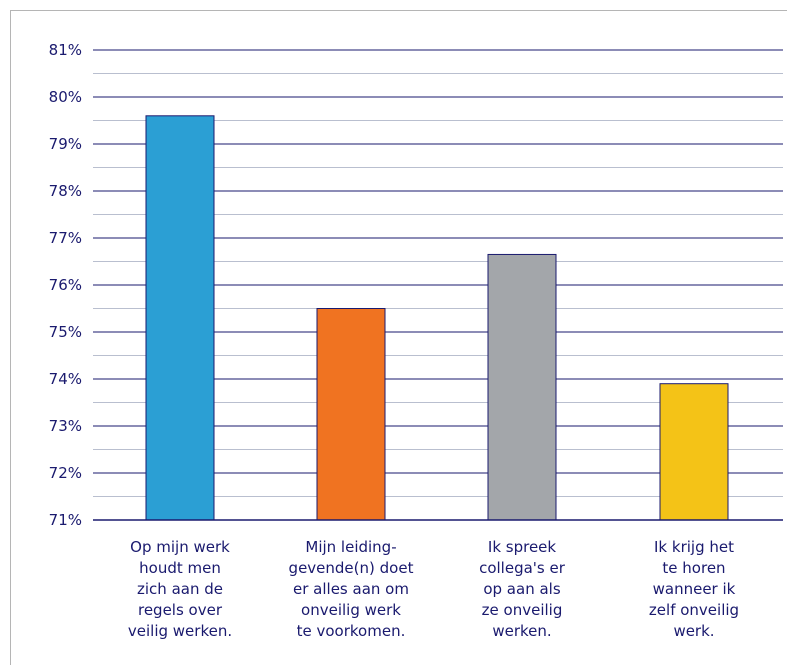 This screenshot has width=789, height=667. What do you see at coordinates (351, 631) in the screenshot?
I see `x-category-label-line: te voorkomen.` at bounding box center [351, 631].